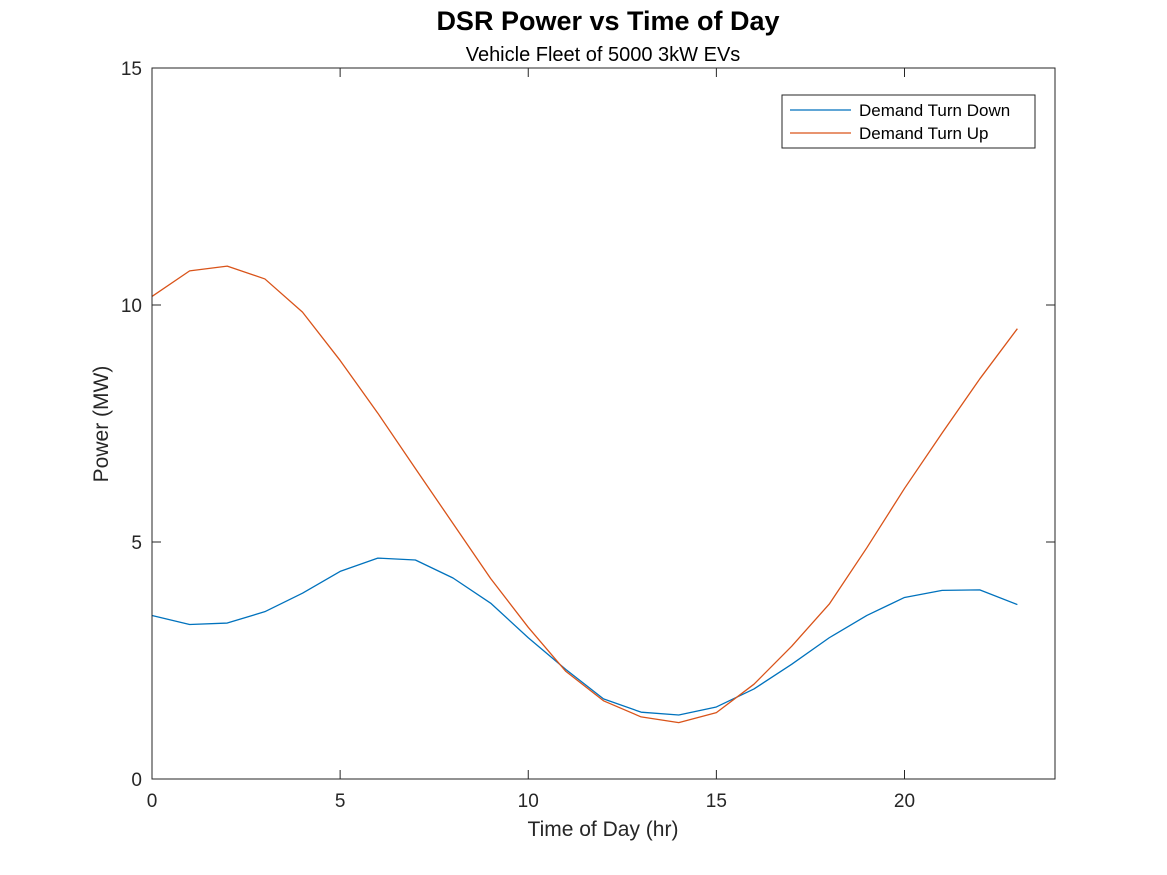 Image resolution: width=1167 pixels, height=875 pixels. Describe the element at coordinates (152, 801) in the screenshot. I see `x-tick-label: 0` at that location.